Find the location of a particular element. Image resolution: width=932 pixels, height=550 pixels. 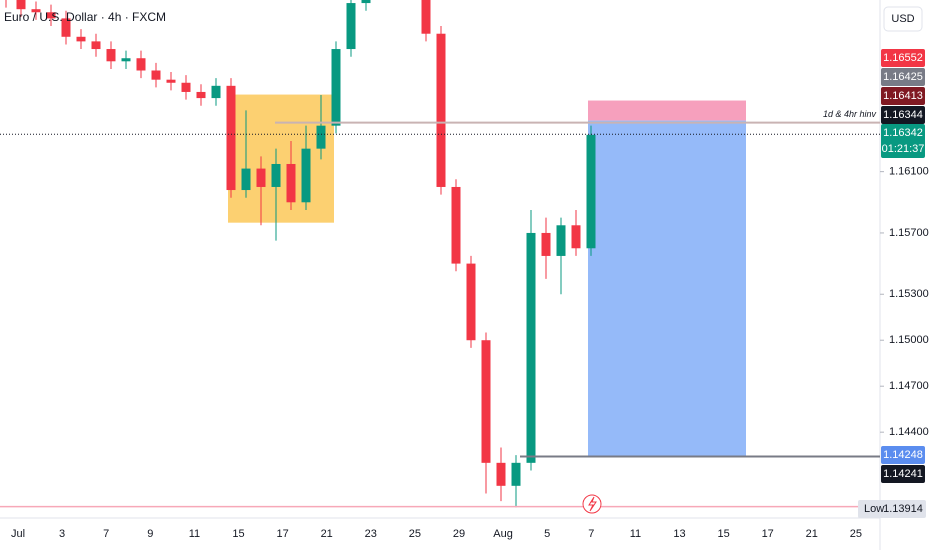

annotation: 1d & 4hr hinv is located at coordinates (850, 114).